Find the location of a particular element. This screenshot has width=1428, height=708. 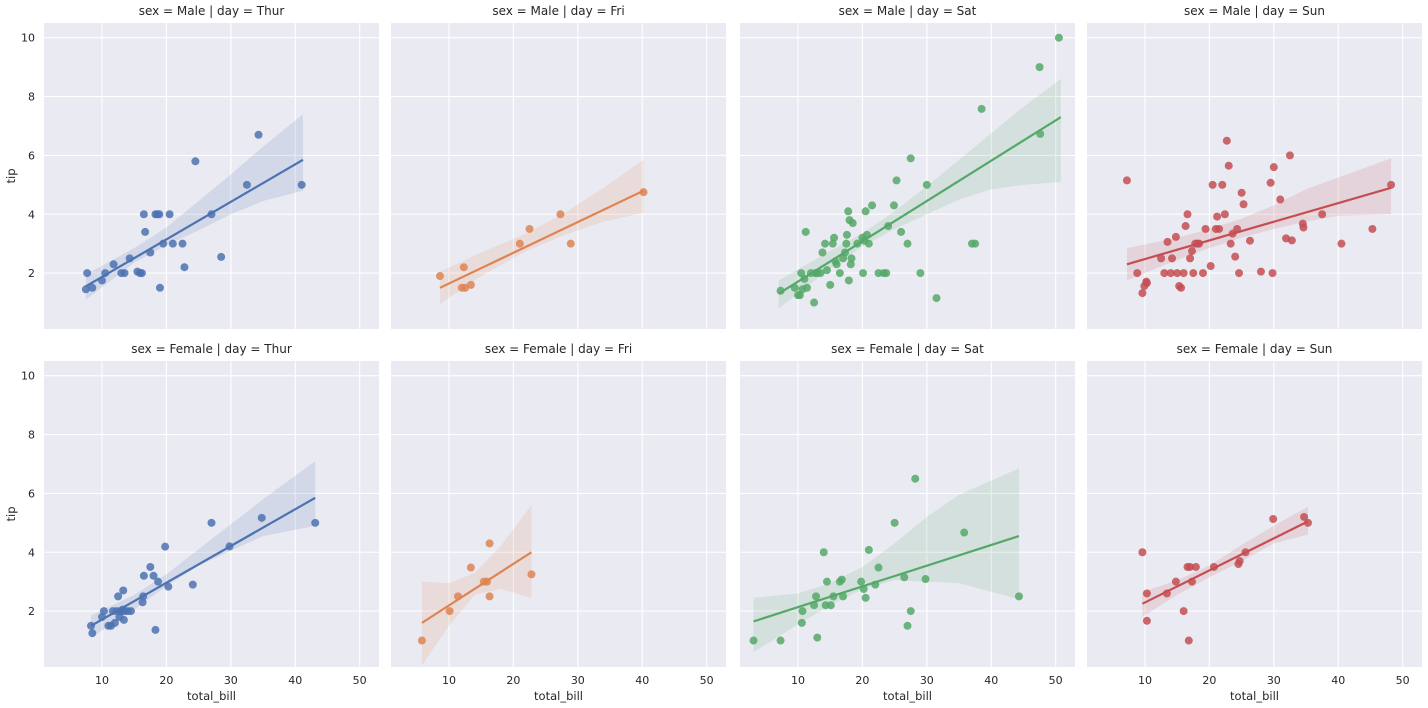

y-tick-label: 2 is located at coordinates (31, 273).